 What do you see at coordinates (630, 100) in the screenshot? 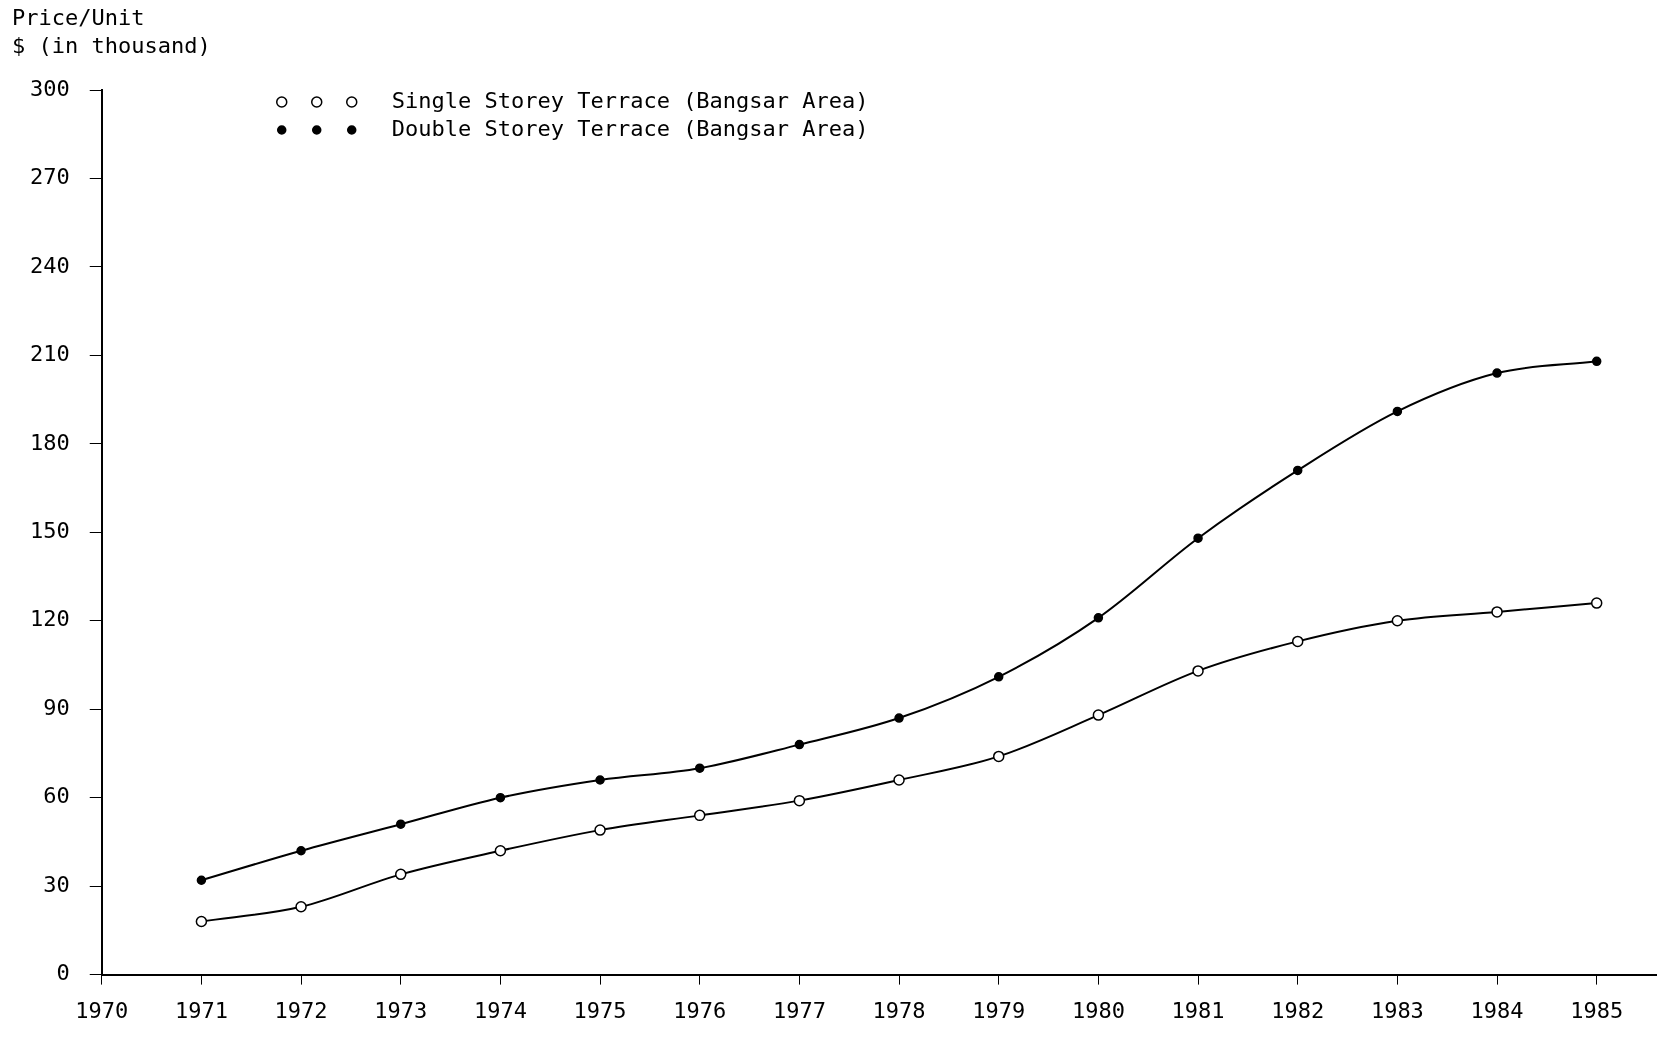
I see `legend-label: Single Storey Terrace (Bangsar Area)` at bounding box center [630, 100].